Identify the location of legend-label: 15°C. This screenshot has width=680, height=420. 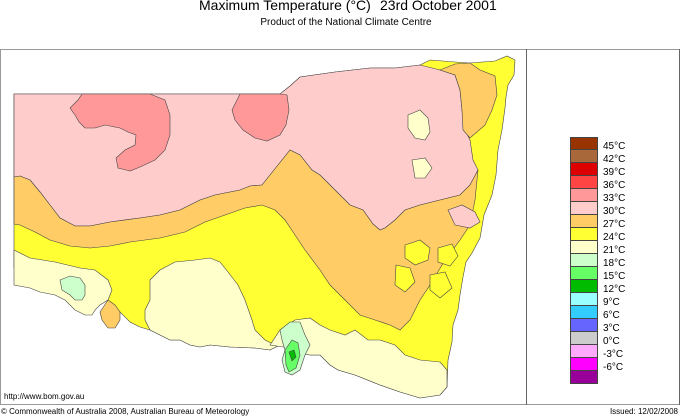
(614, 276).